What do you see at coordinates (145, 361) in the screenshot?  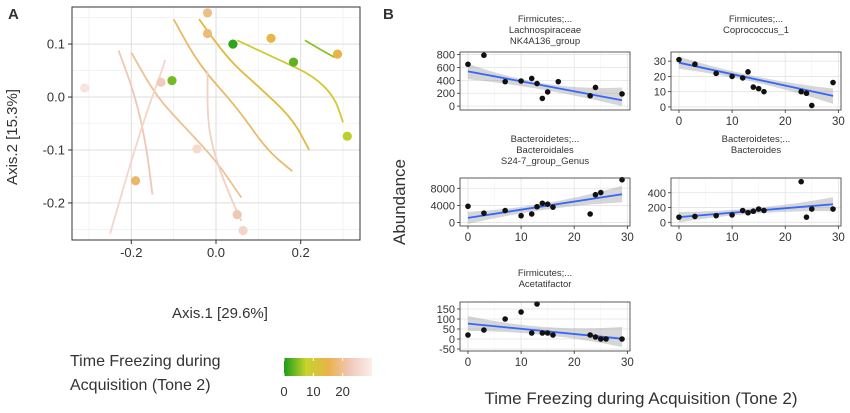 I see `legend-title-line1: Time Freezing during` at bounding box center [145, 361].